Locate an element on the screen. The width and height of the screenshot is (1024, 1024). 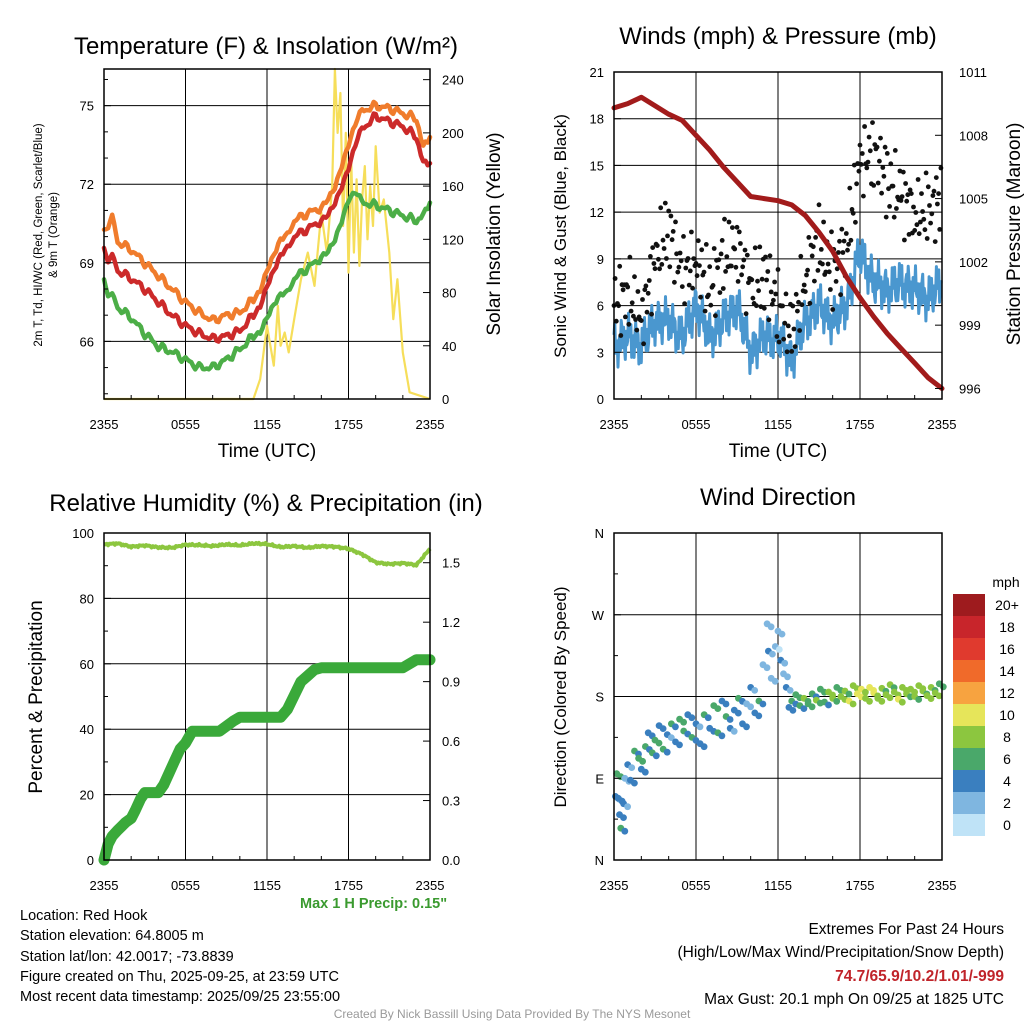
direction-xtick-label: 1755 is located at coordinates (860, 885).